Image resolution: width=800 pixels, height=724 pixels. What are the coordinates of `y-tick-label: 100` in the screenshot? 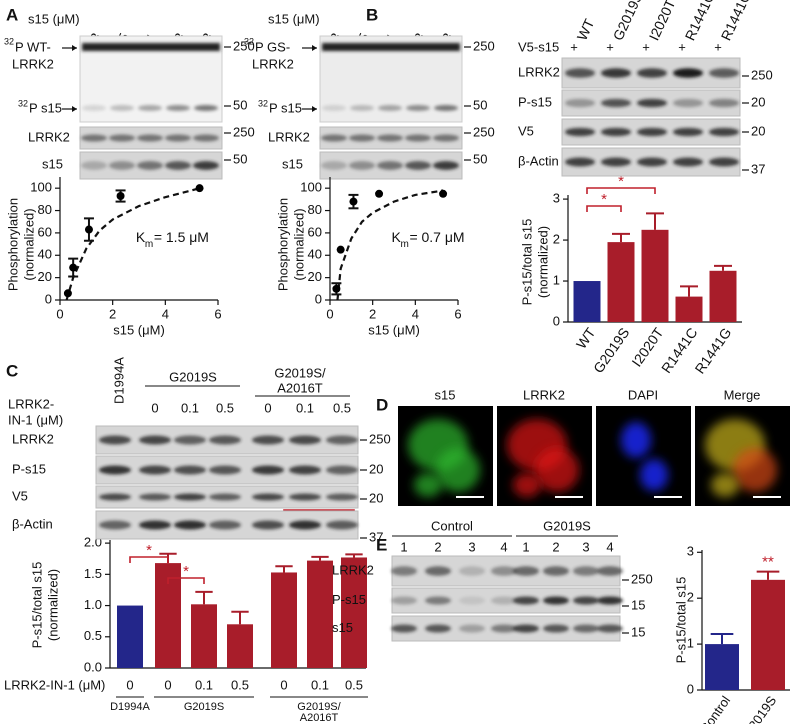 It's located at (41, 187).